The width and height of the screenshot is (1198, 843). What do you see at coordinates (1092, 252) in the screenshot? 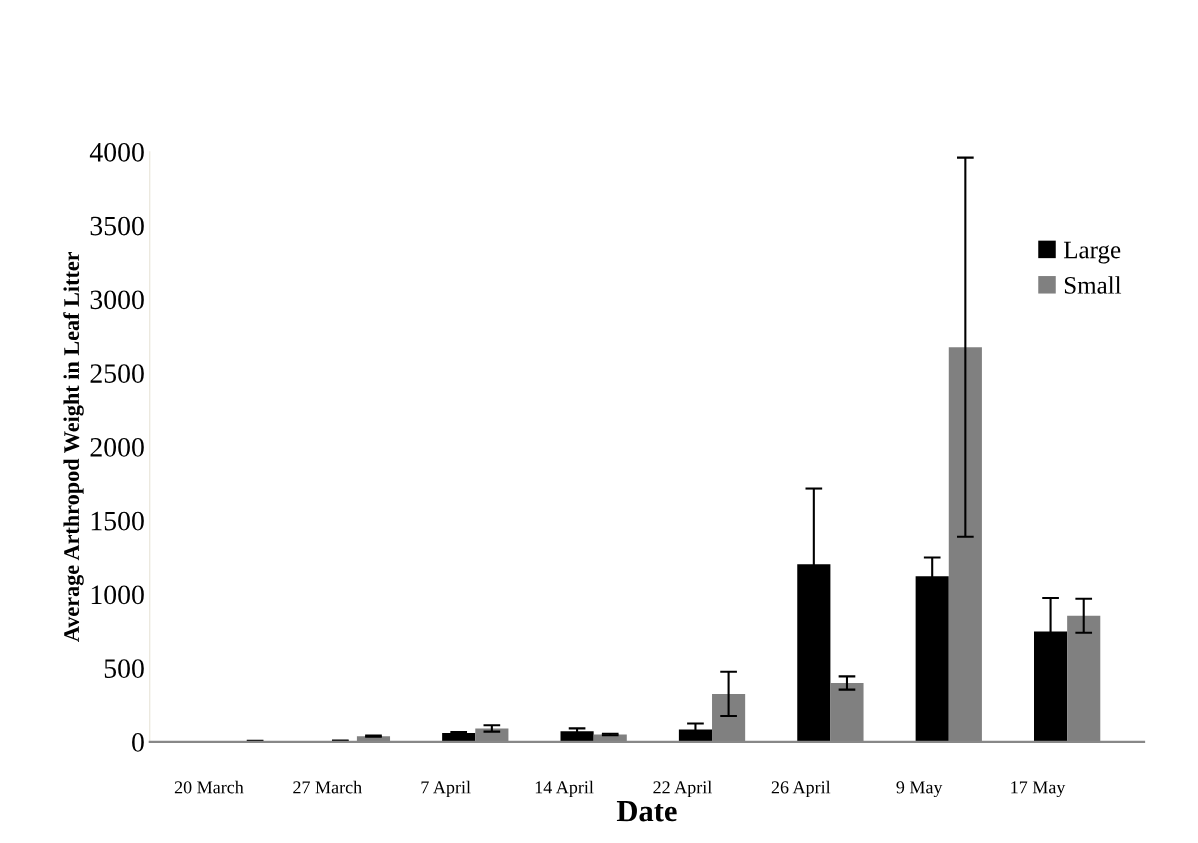
I see `legend-label: Large` at bounding box center [1092, 252].